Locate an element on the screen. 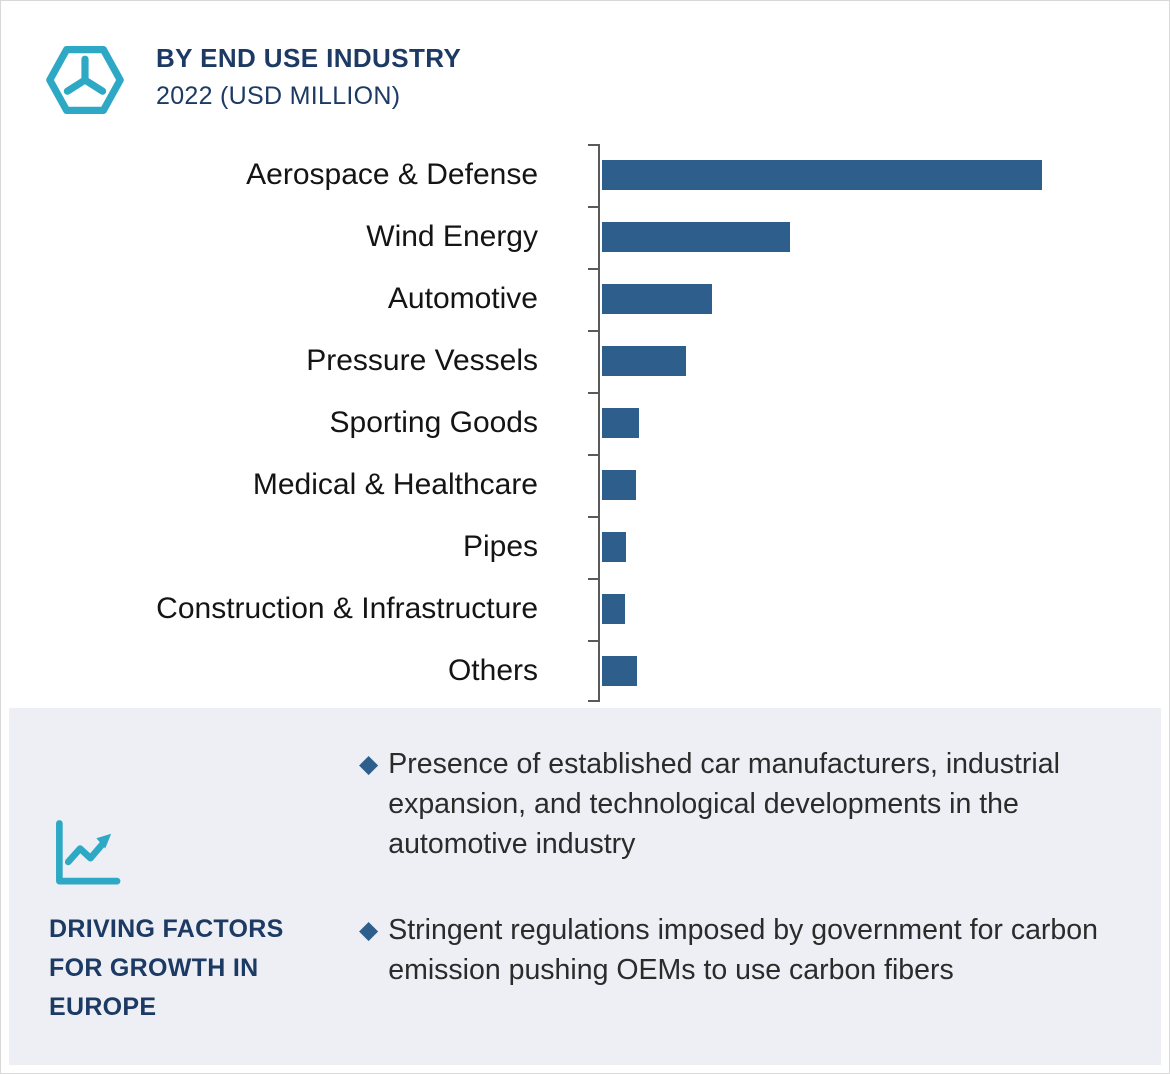 The height and width of the screenshot is (1074, 1170). y-axis-line is located at coordinates (599, 423).